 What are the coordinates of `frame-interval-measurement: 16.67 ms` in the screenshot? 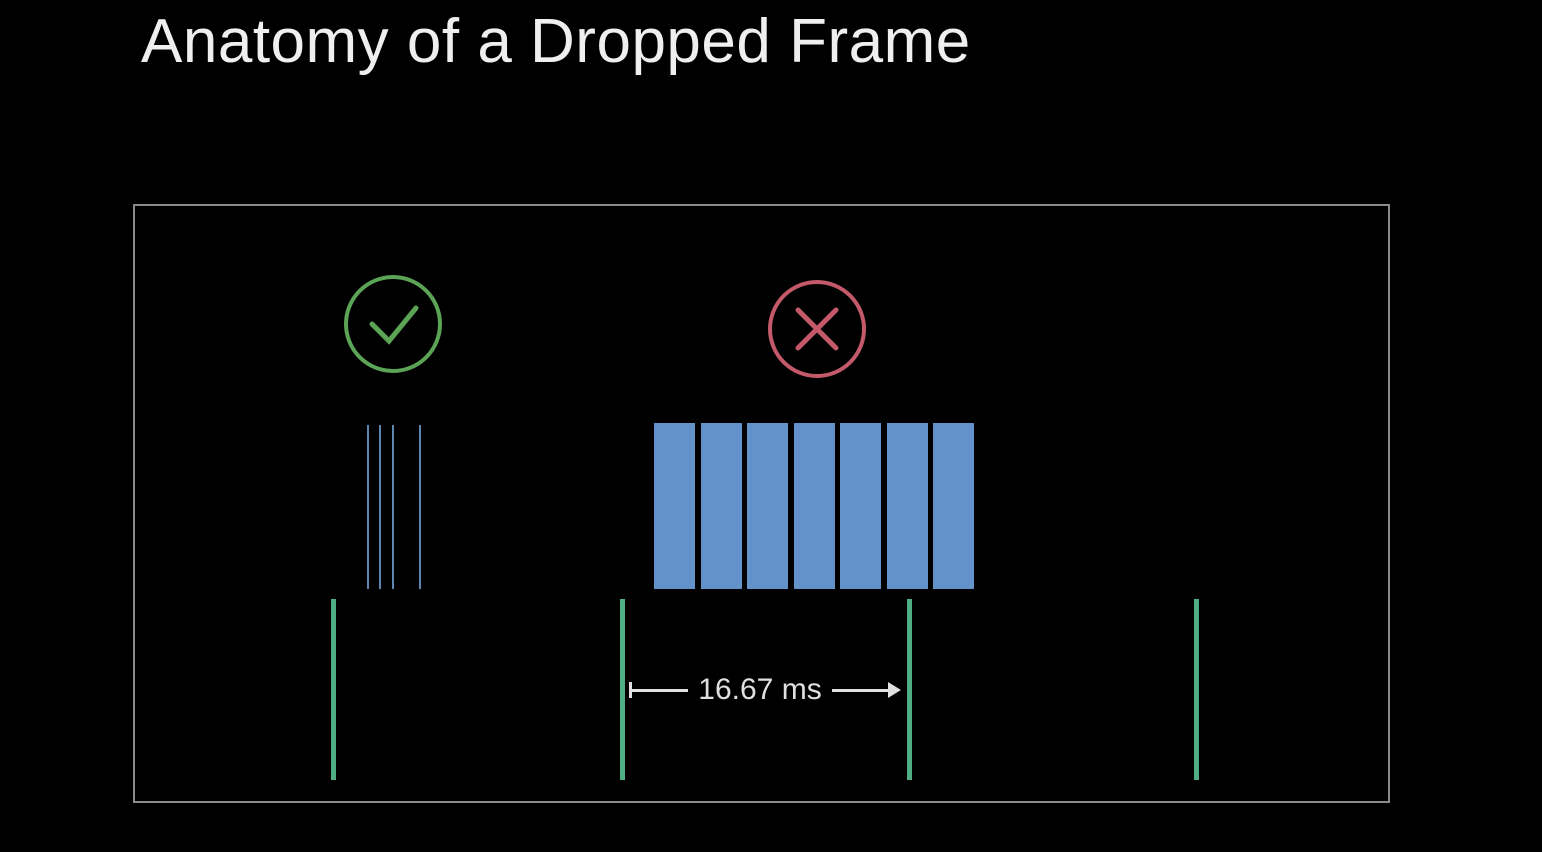 It's located at (765, 690).